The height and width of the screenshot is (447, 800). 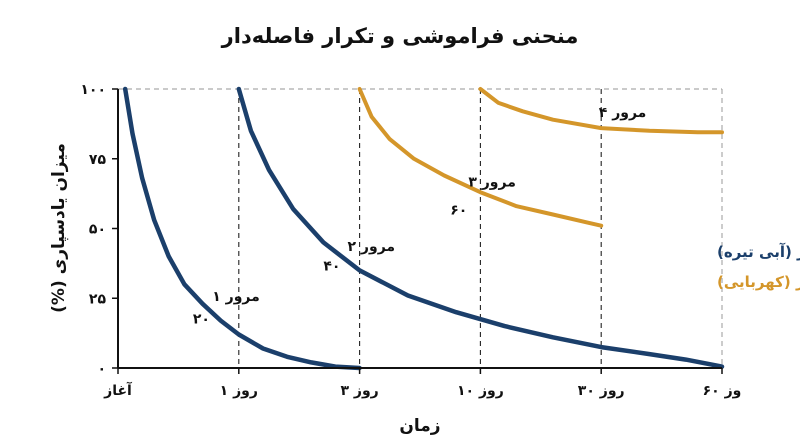 I want to click on annotation-0: مرور ۱, so click(x=236, y=297).